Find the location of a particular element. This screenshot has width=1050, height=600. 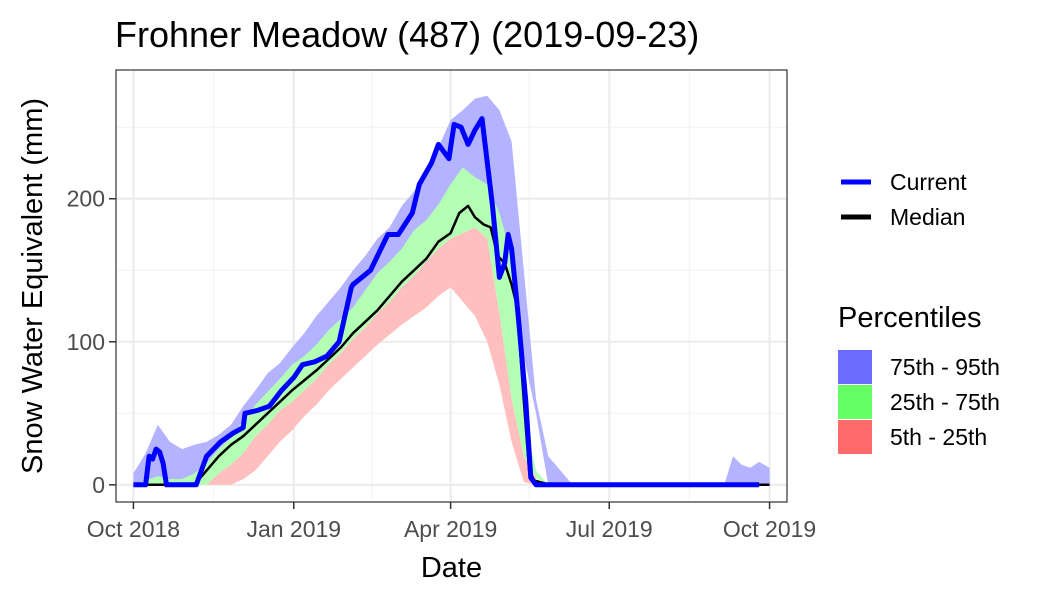

chart-title: Frohner Meadow (487) (2019-09-23) is located at coordinates (407, 34).